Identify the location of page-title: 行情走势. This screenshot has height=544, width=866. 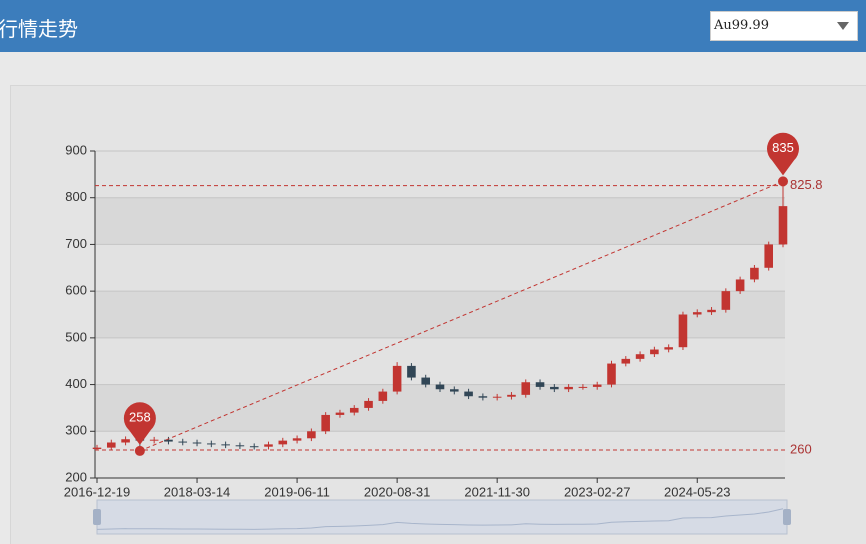
(39, 29).